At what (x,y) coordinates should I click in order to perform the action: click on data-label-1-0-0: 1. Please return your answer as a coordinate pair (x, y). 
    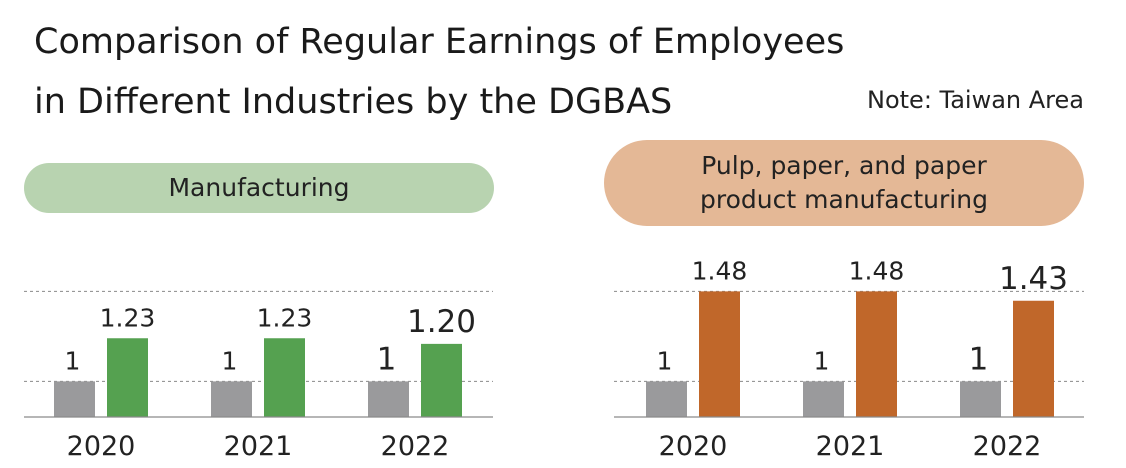
    Looking at the image, I should click on (665, 360).